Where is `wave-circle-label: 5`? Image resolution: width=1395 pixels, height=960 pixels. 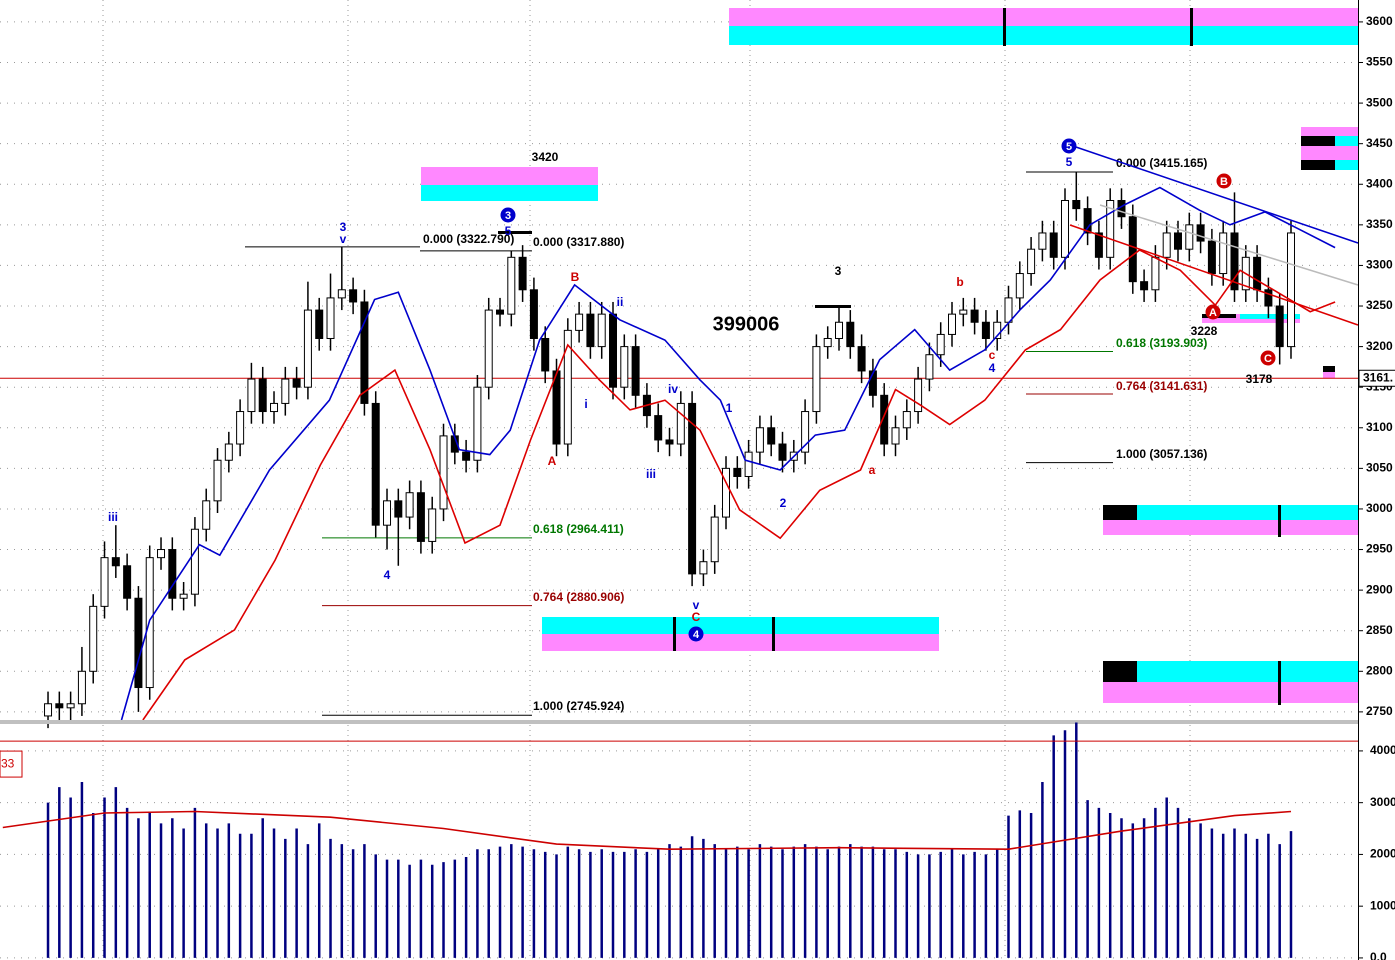
wave-circle-label: 5 is located at coordinates (1069, 147).